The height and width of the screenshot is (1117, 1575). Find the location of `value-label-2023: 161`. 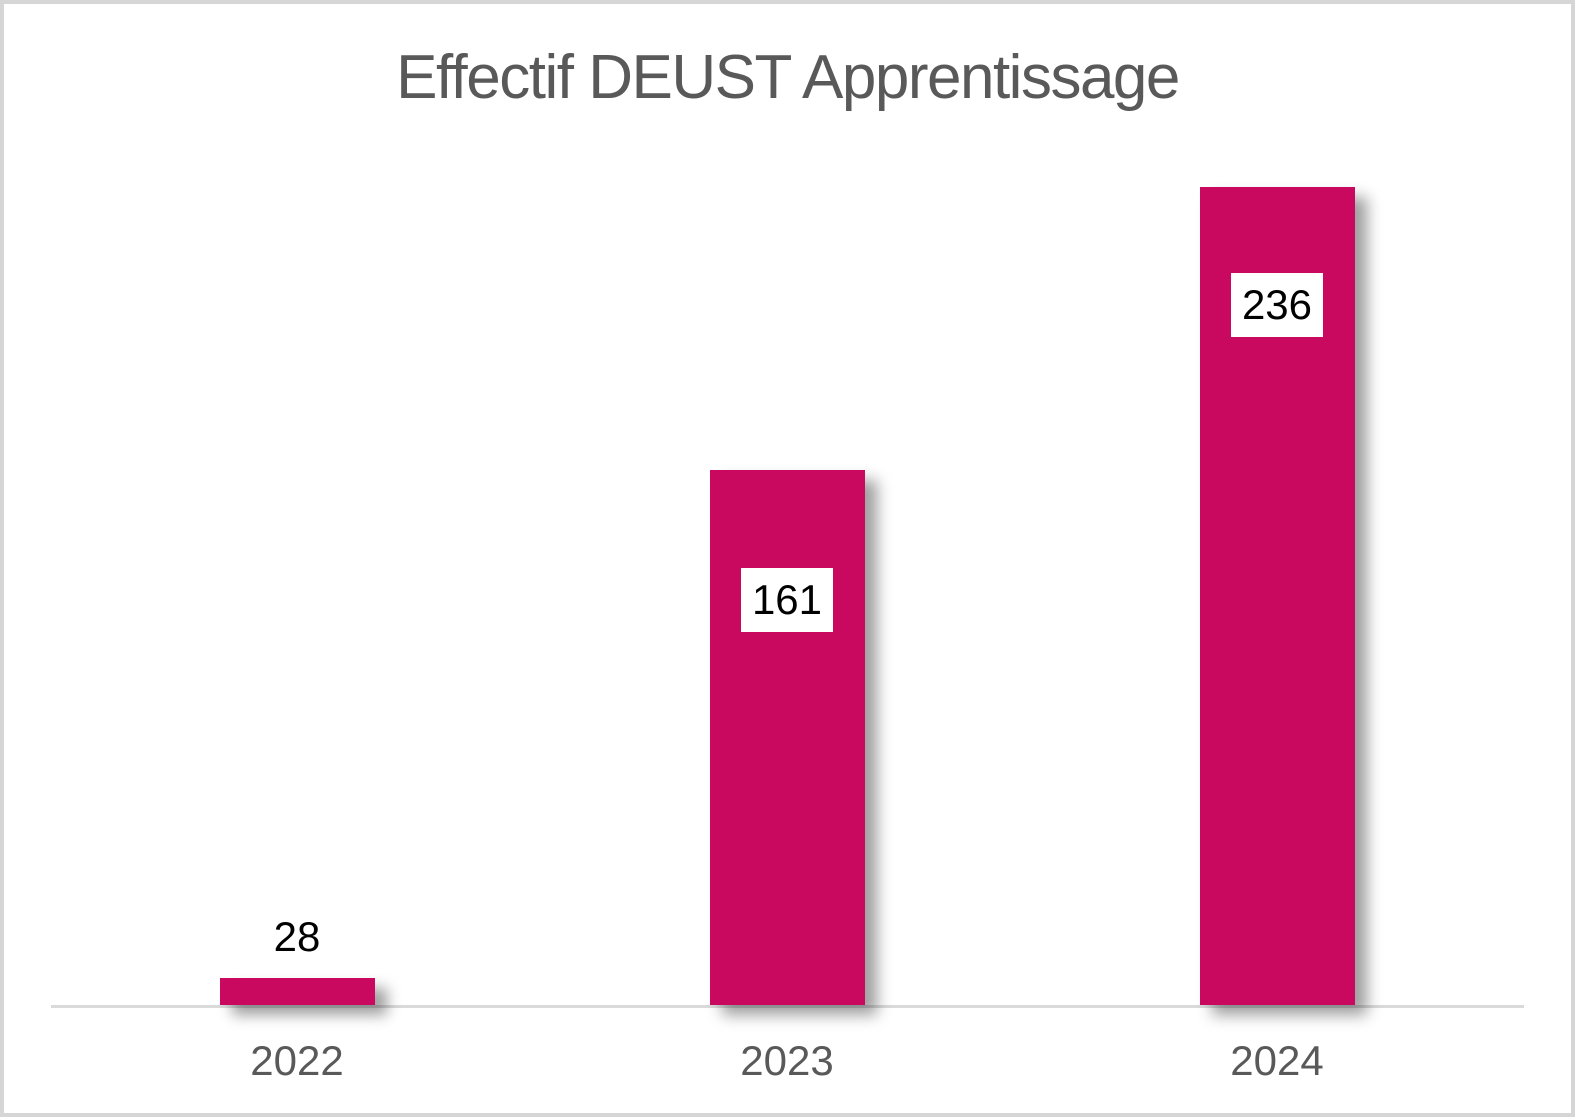

value-label-2023: 161 is located at coordinates (787, 600).